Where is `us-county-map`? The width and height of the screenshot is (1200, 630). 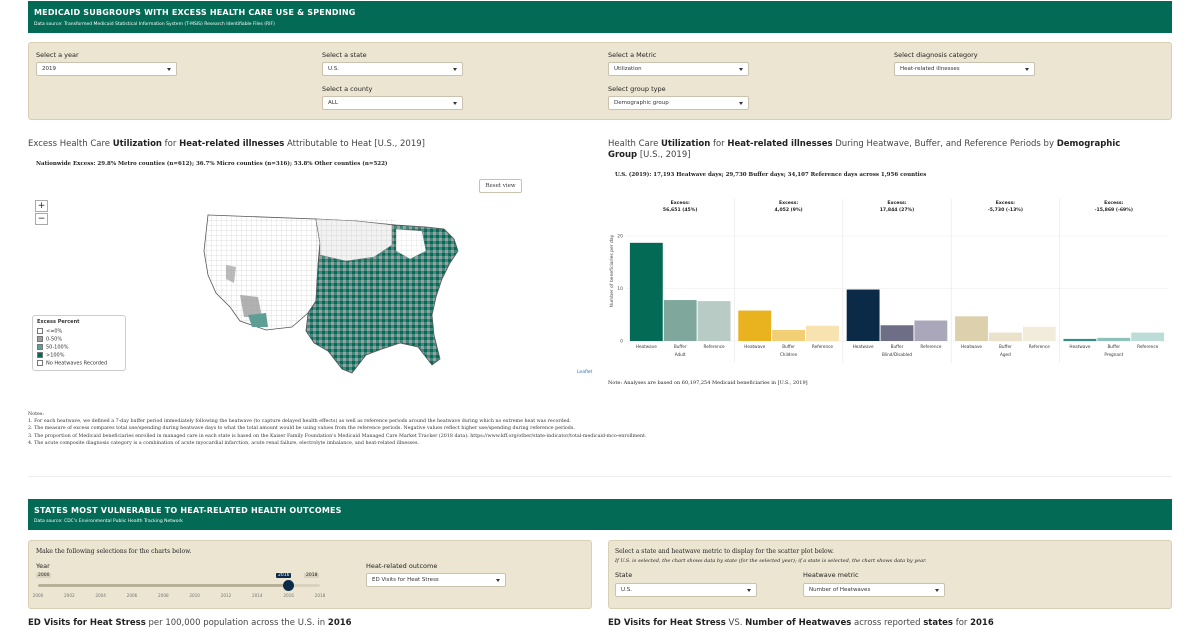 us-county-map is located at coordinates (336, 290).